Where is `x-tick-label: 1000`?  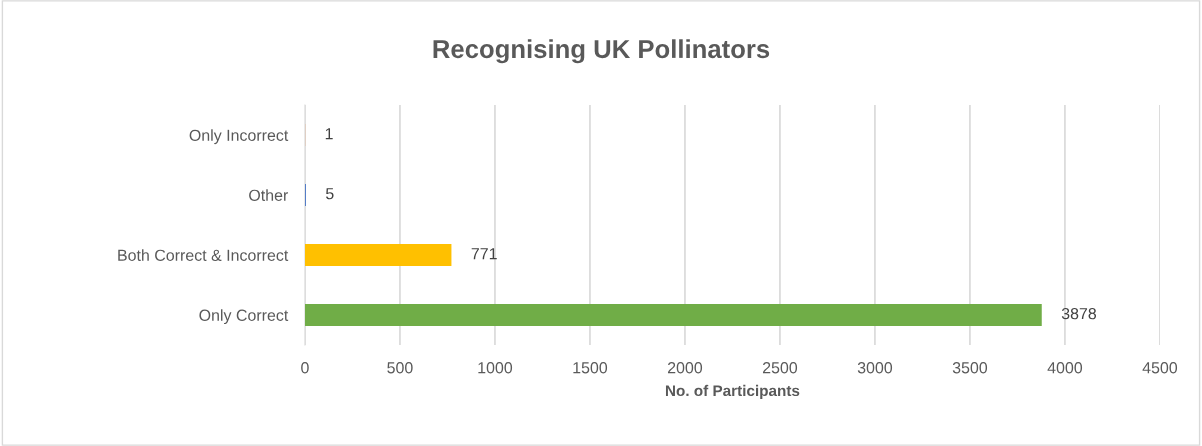
x-tick-label: 1000 is located at coordinates (495, 368).